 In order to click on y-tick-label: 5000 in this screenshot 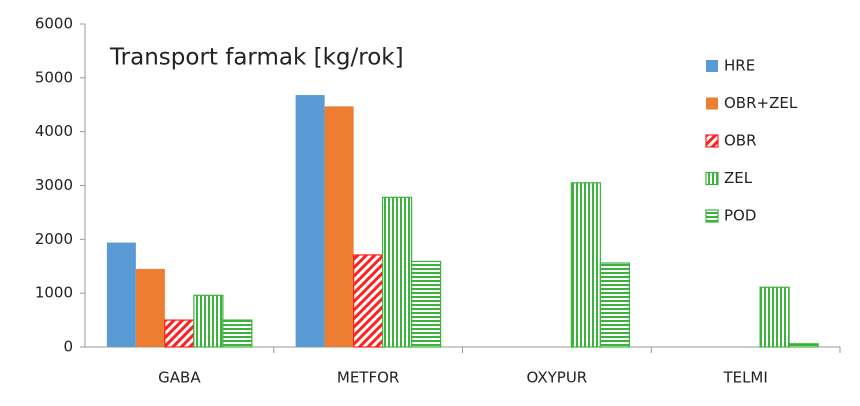, I will do `click(54, 77)`.